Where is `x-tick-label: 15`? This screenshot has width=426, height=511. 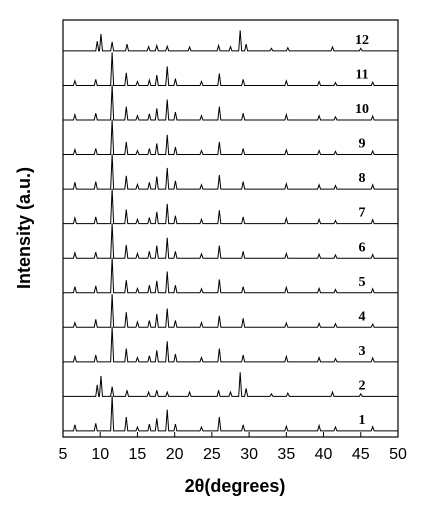 x-tick-label: 15 is located at coordinates (138, 454).